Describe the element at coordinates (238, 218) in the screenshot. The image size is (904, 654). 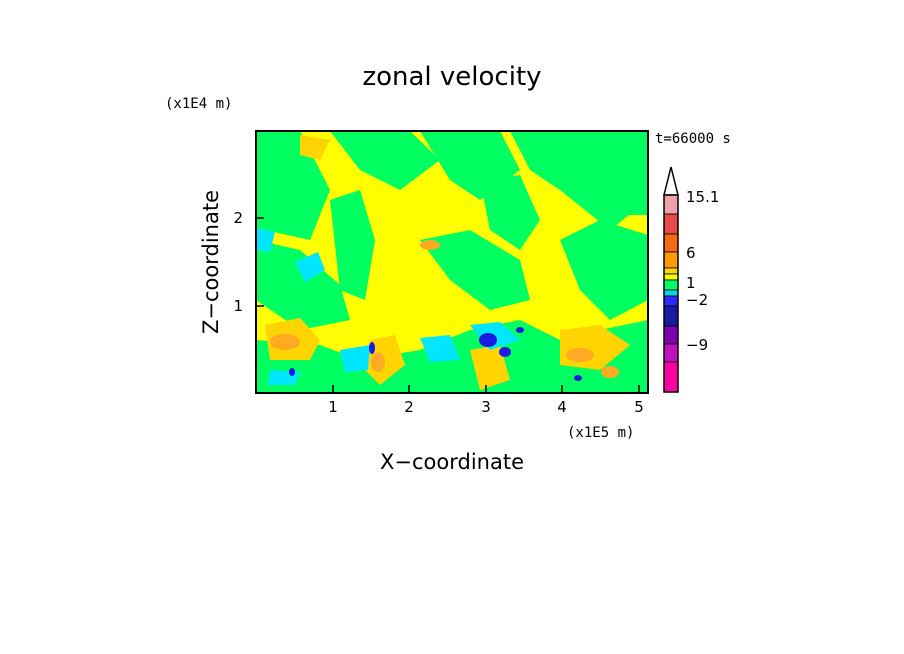
I see `y-tick-label: 2` at that location.